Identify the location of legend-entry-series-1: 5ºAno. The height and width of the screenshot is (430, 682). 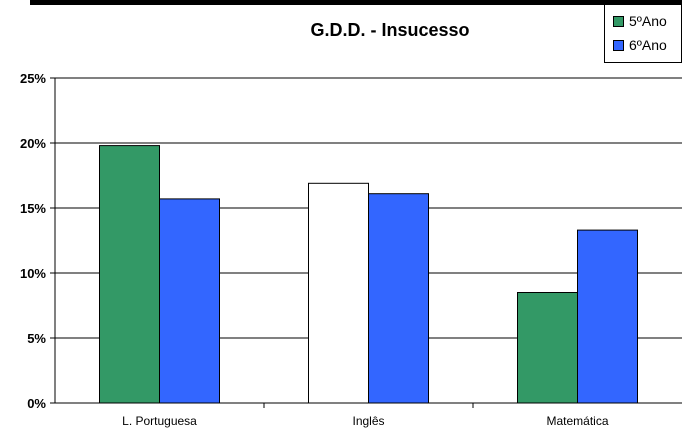
(640, 21).